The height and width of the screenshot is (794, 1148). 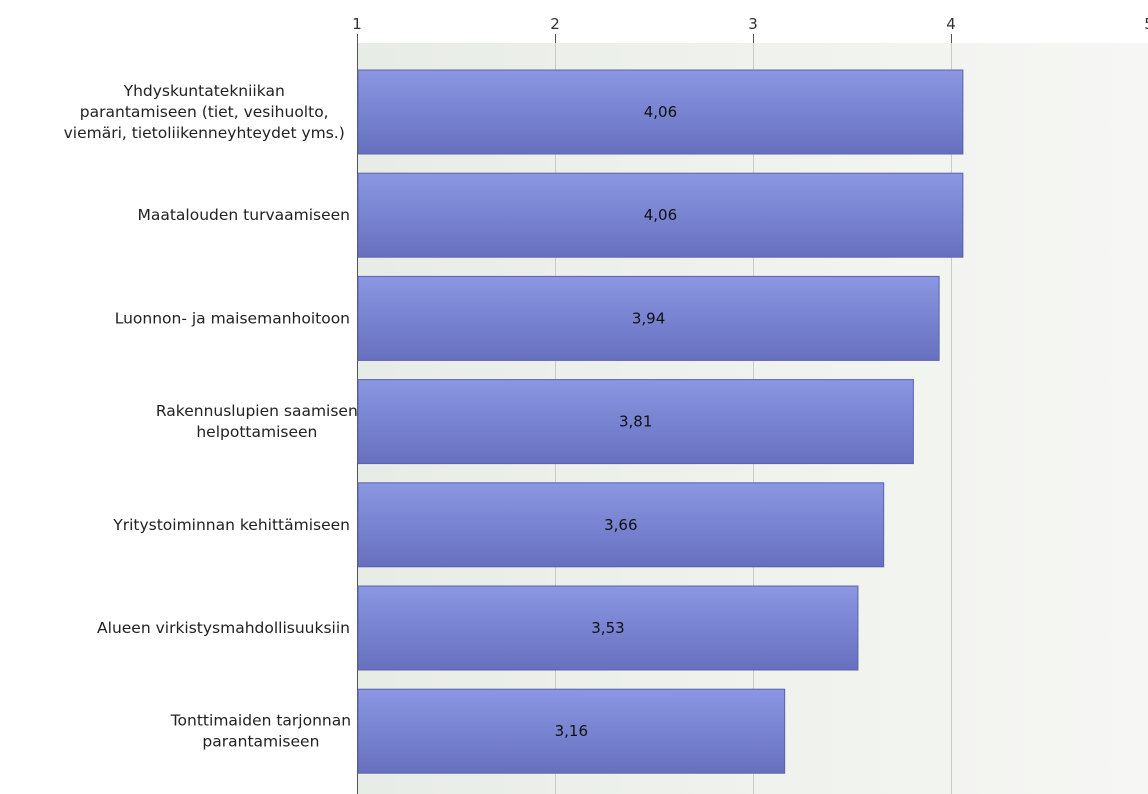 I want to click on category-label-line: parantamiseen, so click(x=260, y=742).